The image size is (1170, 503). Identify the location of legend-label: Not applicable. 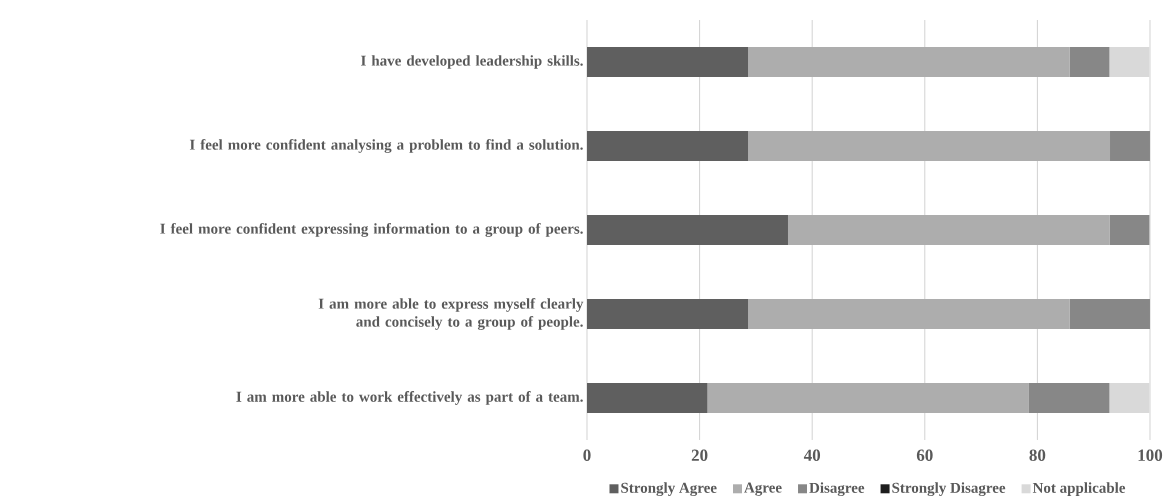
(1079, 489).